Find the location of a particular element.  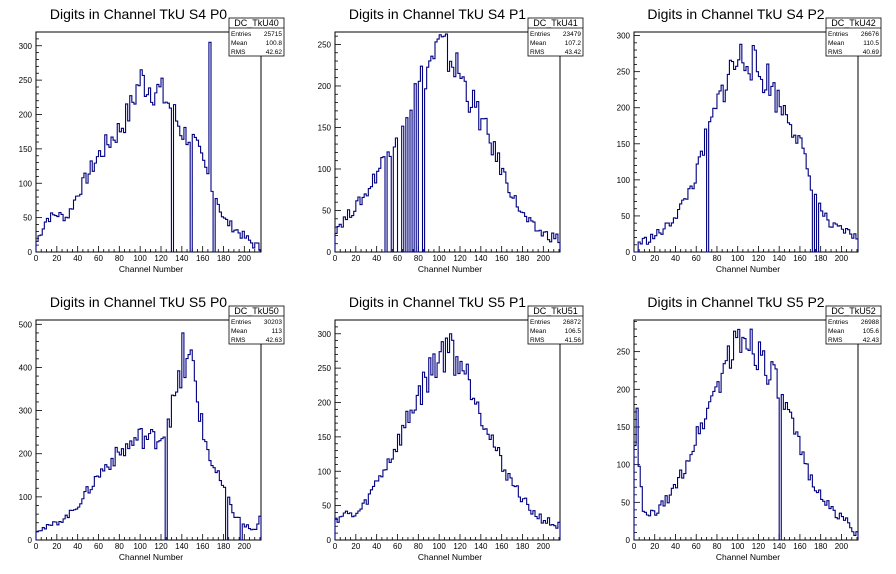

stats-name: DC_TkU50 is located at coordinates (256, 311).